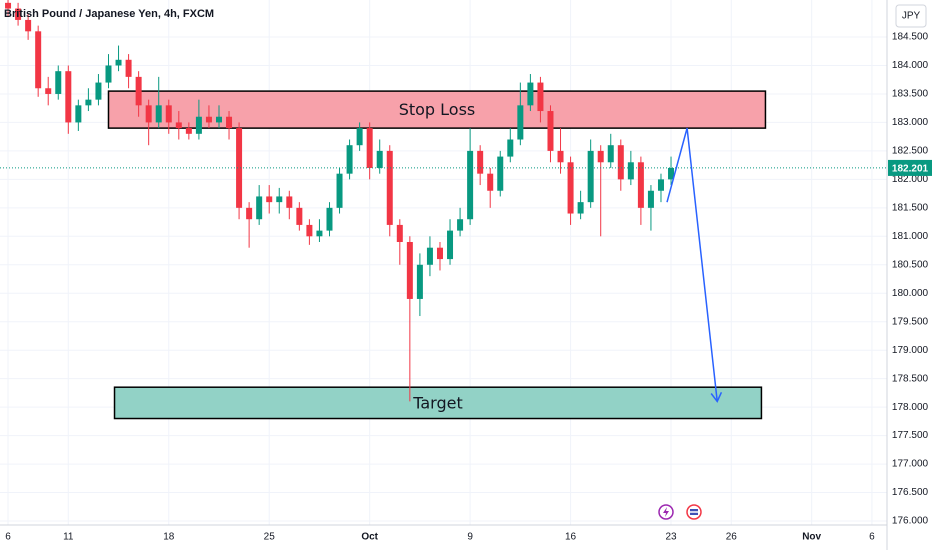 The width and height of the screenshot is (932, 550). What do you see at coordinates (910, 179) in the screenshot?
I see `y-tick-label: 182.000` at bounding box center [910, 179].